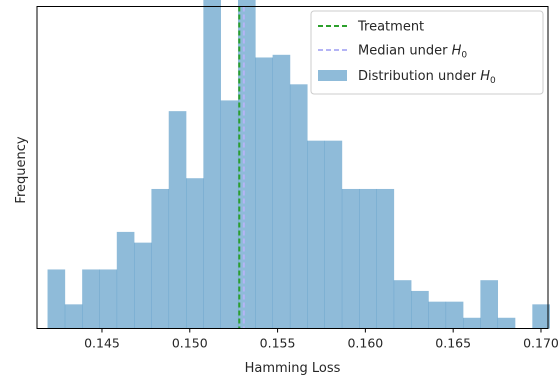 This screenshot has width=559, height=377. I want to click on legend-treatment-label: Treatment, so click(390, 27).